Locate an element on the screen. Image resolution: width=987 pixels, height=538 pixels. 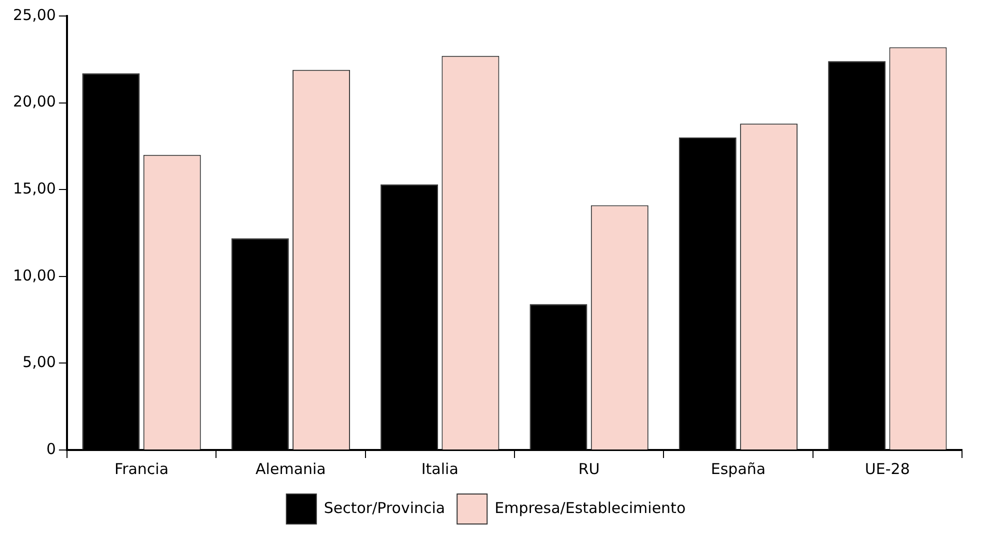
legend-label: Empresa/Establecimiento is located at coordinates (590, 507).